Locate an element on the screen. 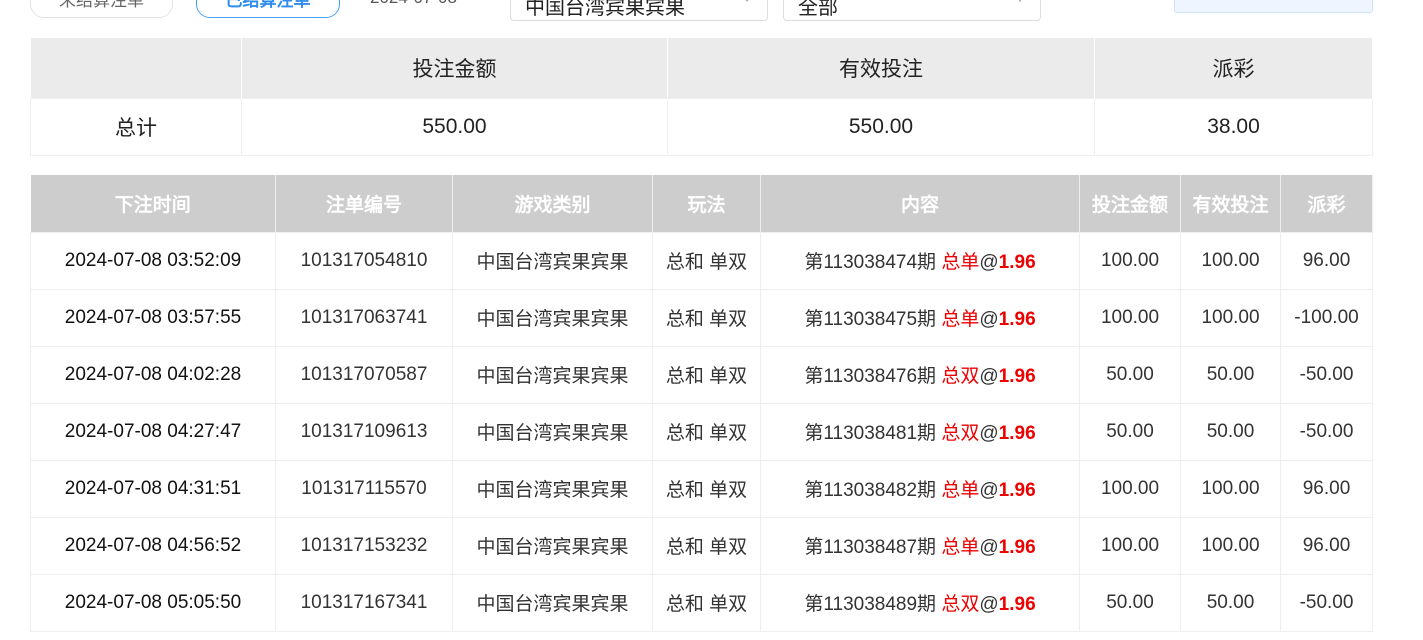  bet-content: 第113038487期 总单@1.96 is located at coordinates (920, 545).